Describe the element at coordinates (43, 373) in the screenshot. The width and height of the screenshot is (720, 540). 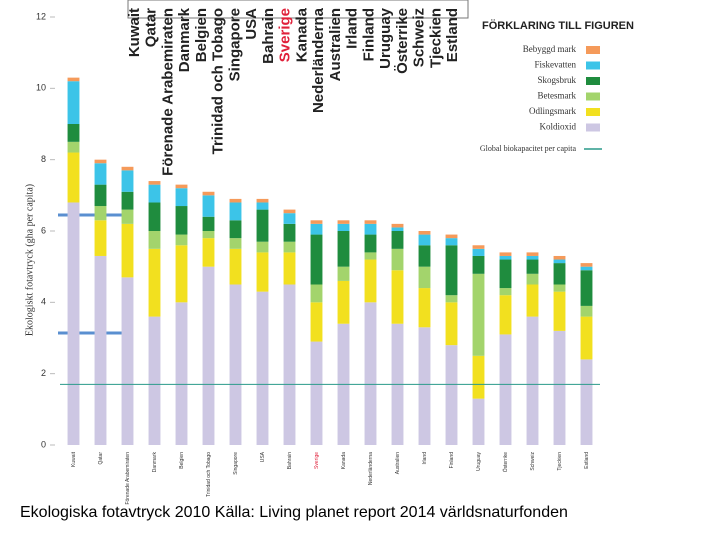
I see `y-tick-label: 2` at that location.